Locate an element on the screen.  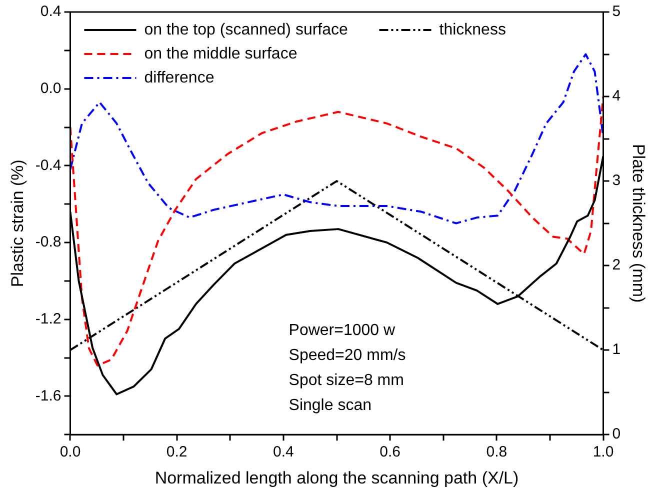
legend-label: difference is located at coordinates (179, 77).